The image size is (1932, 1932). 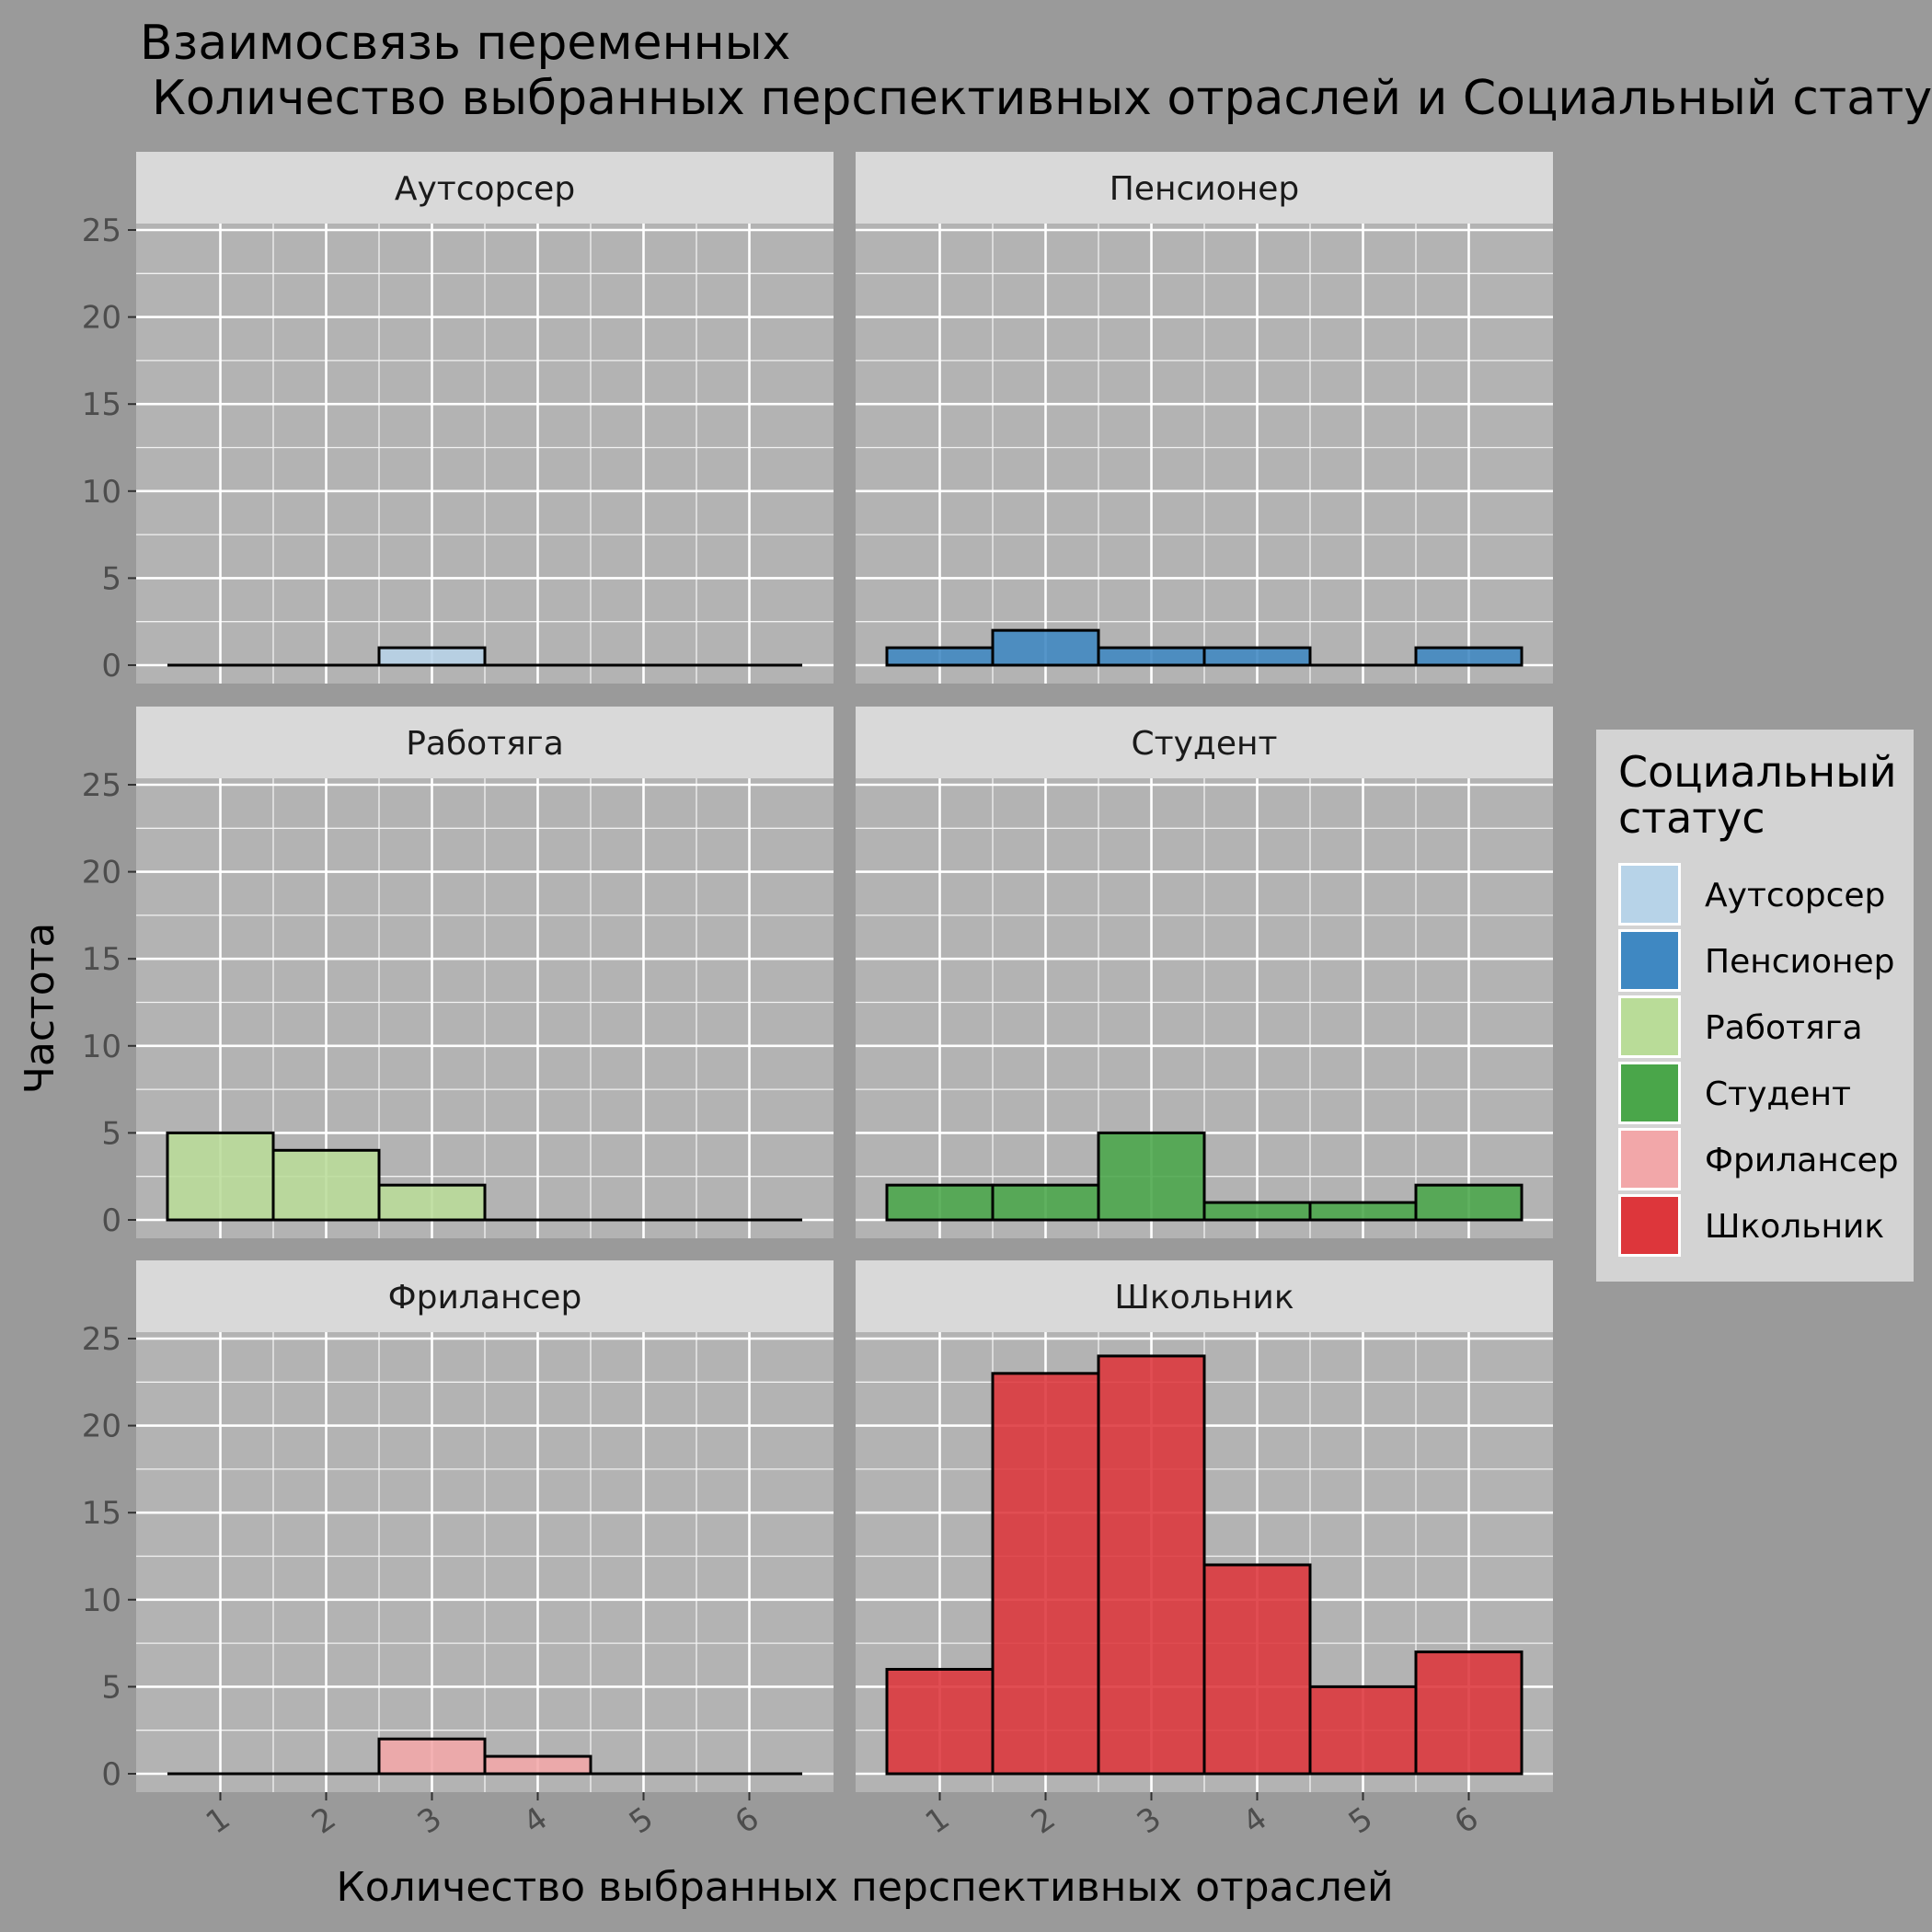 I want to click on legend-label: Студент, so click(x=1778, y=1094).